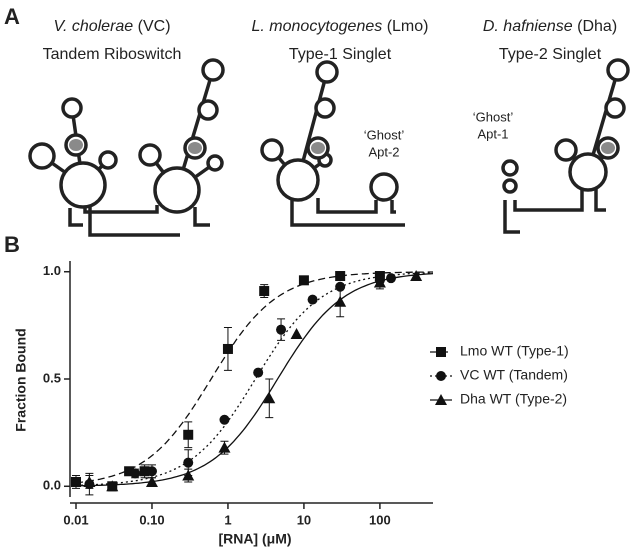  Describe the element at coordinates (154, 26) in the screenshot. I see `abbr: (VC)` at that location.